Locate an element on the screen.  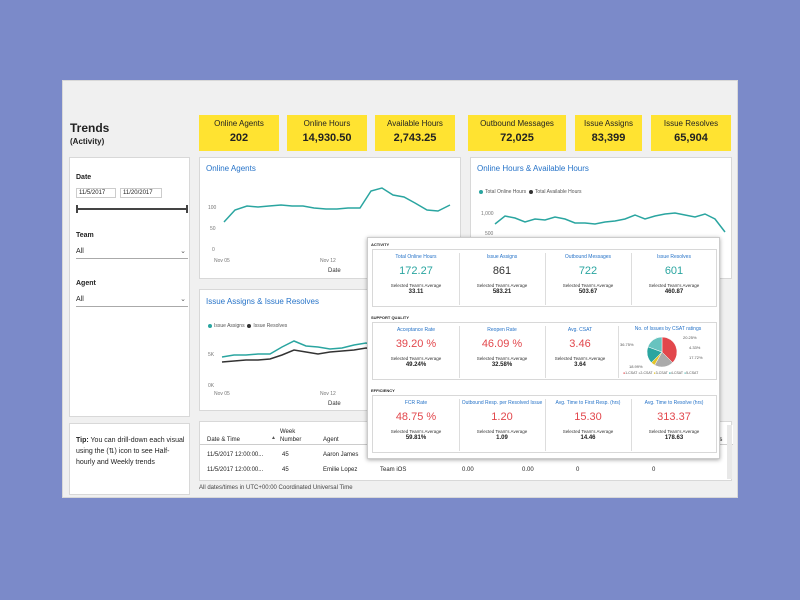
online-hours-series-line is located at coordinates (610, 222).